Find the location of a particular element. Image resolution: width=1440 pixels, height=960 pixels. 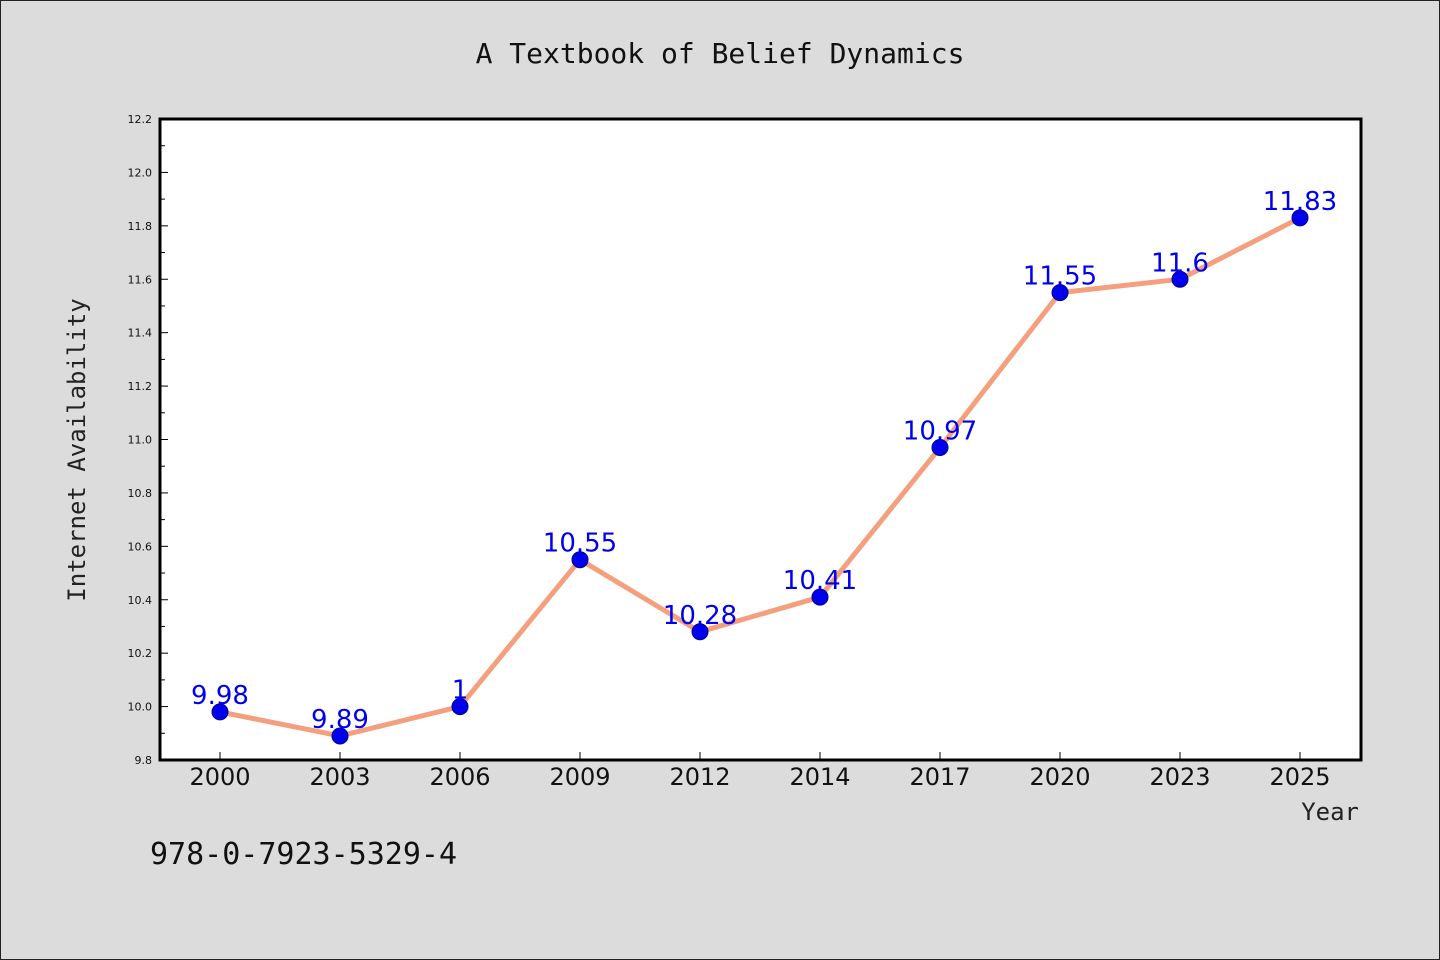

y-tick-label: 10.0 is located at coordinates (140, 707).